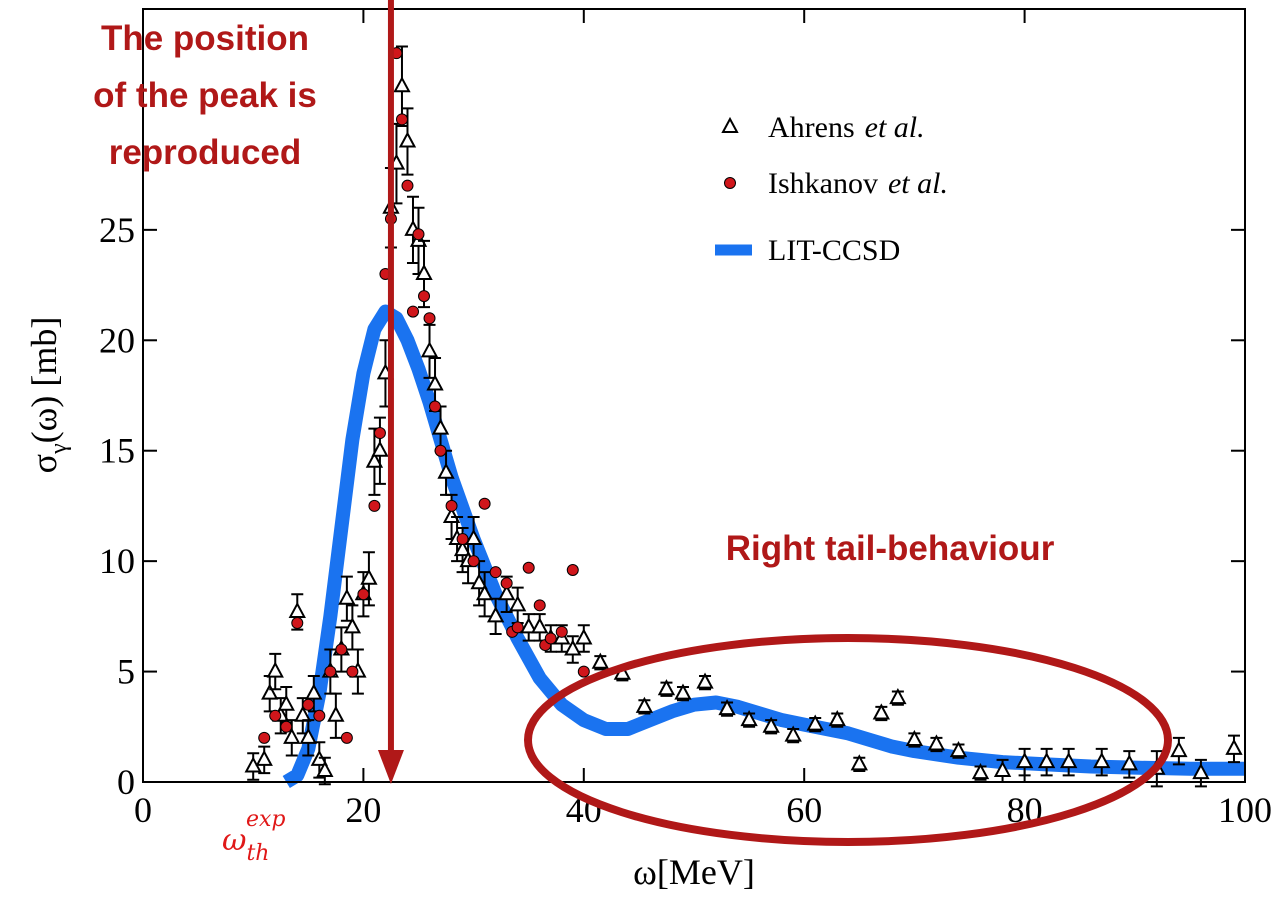 This screenshot has height=905, width=1287. What do you see at coordinates (205, 152) in the screenshot?
I see `peak-annotation: reproduced` at bounding box center [205, 152].